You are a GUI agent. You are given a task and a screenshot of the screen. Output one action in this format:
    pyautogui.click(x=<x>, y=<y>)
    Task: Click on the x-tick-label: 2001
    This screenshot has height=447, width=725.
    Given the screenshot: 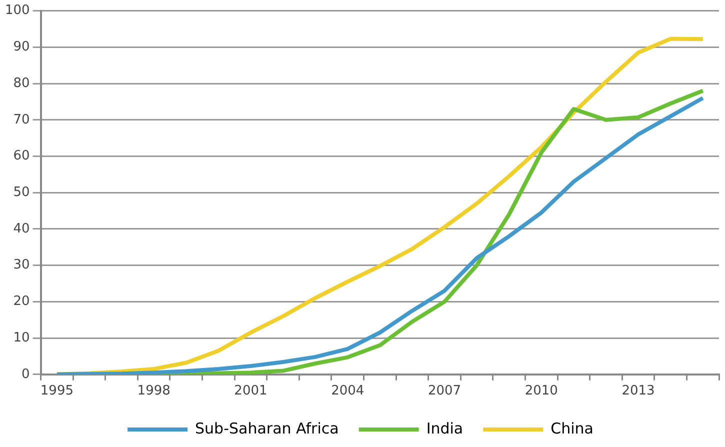 What is the action you would take?
    pyautogui.click(x=251, y=391)
    